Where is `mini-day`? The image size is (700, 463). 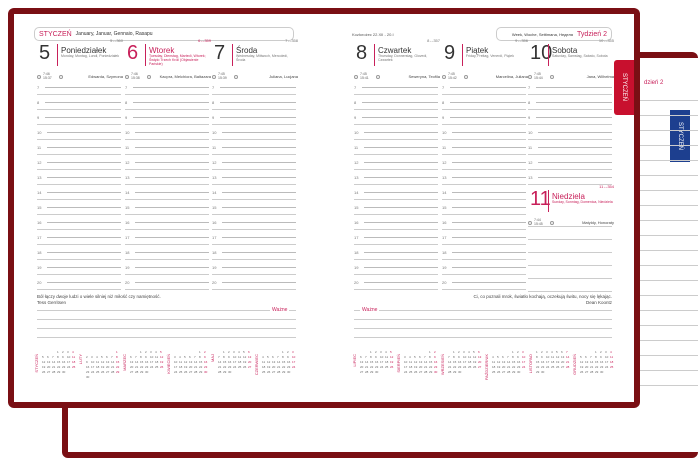 mini-day is located at coordinates (118, 377).